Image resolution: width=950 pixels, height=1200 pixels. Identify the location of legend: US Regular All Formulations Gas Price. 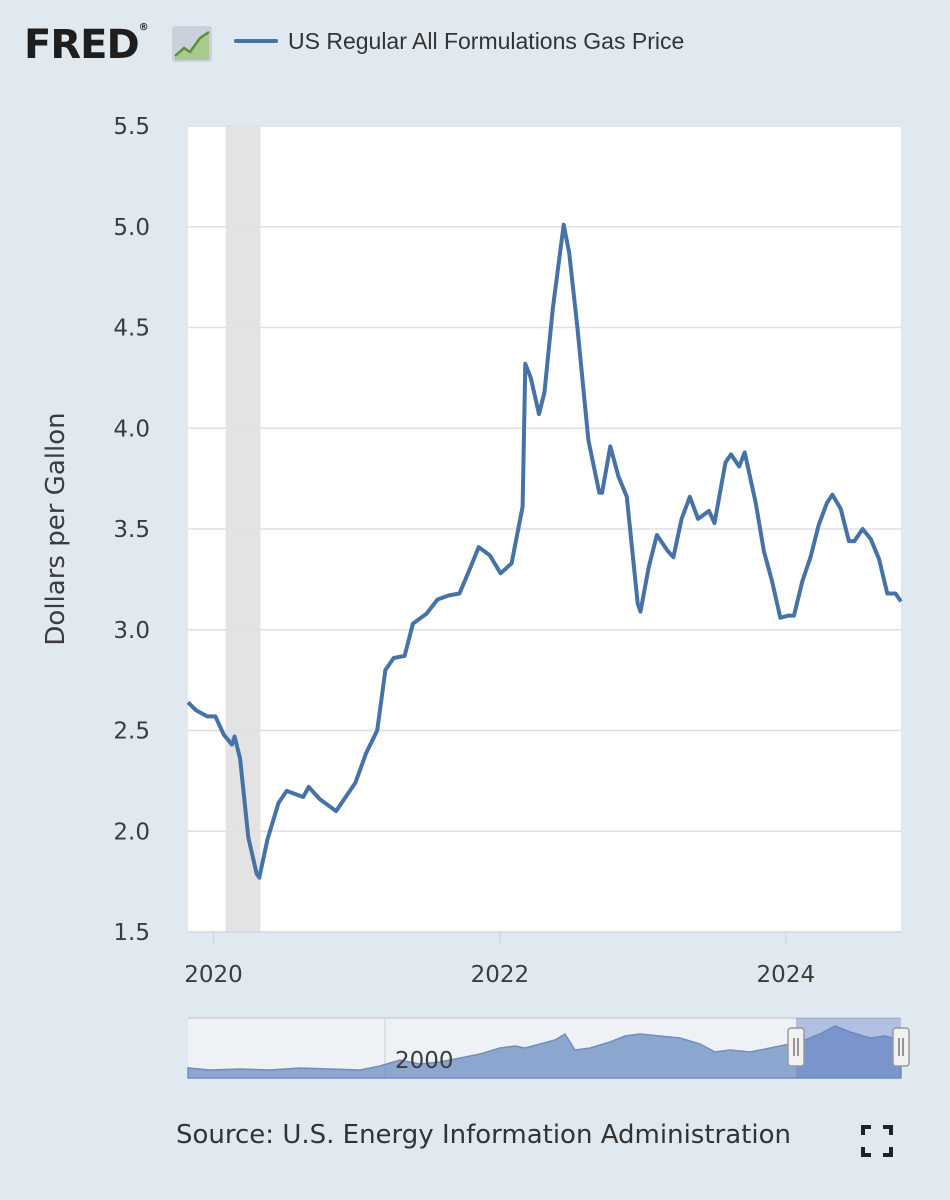
(459, 41).